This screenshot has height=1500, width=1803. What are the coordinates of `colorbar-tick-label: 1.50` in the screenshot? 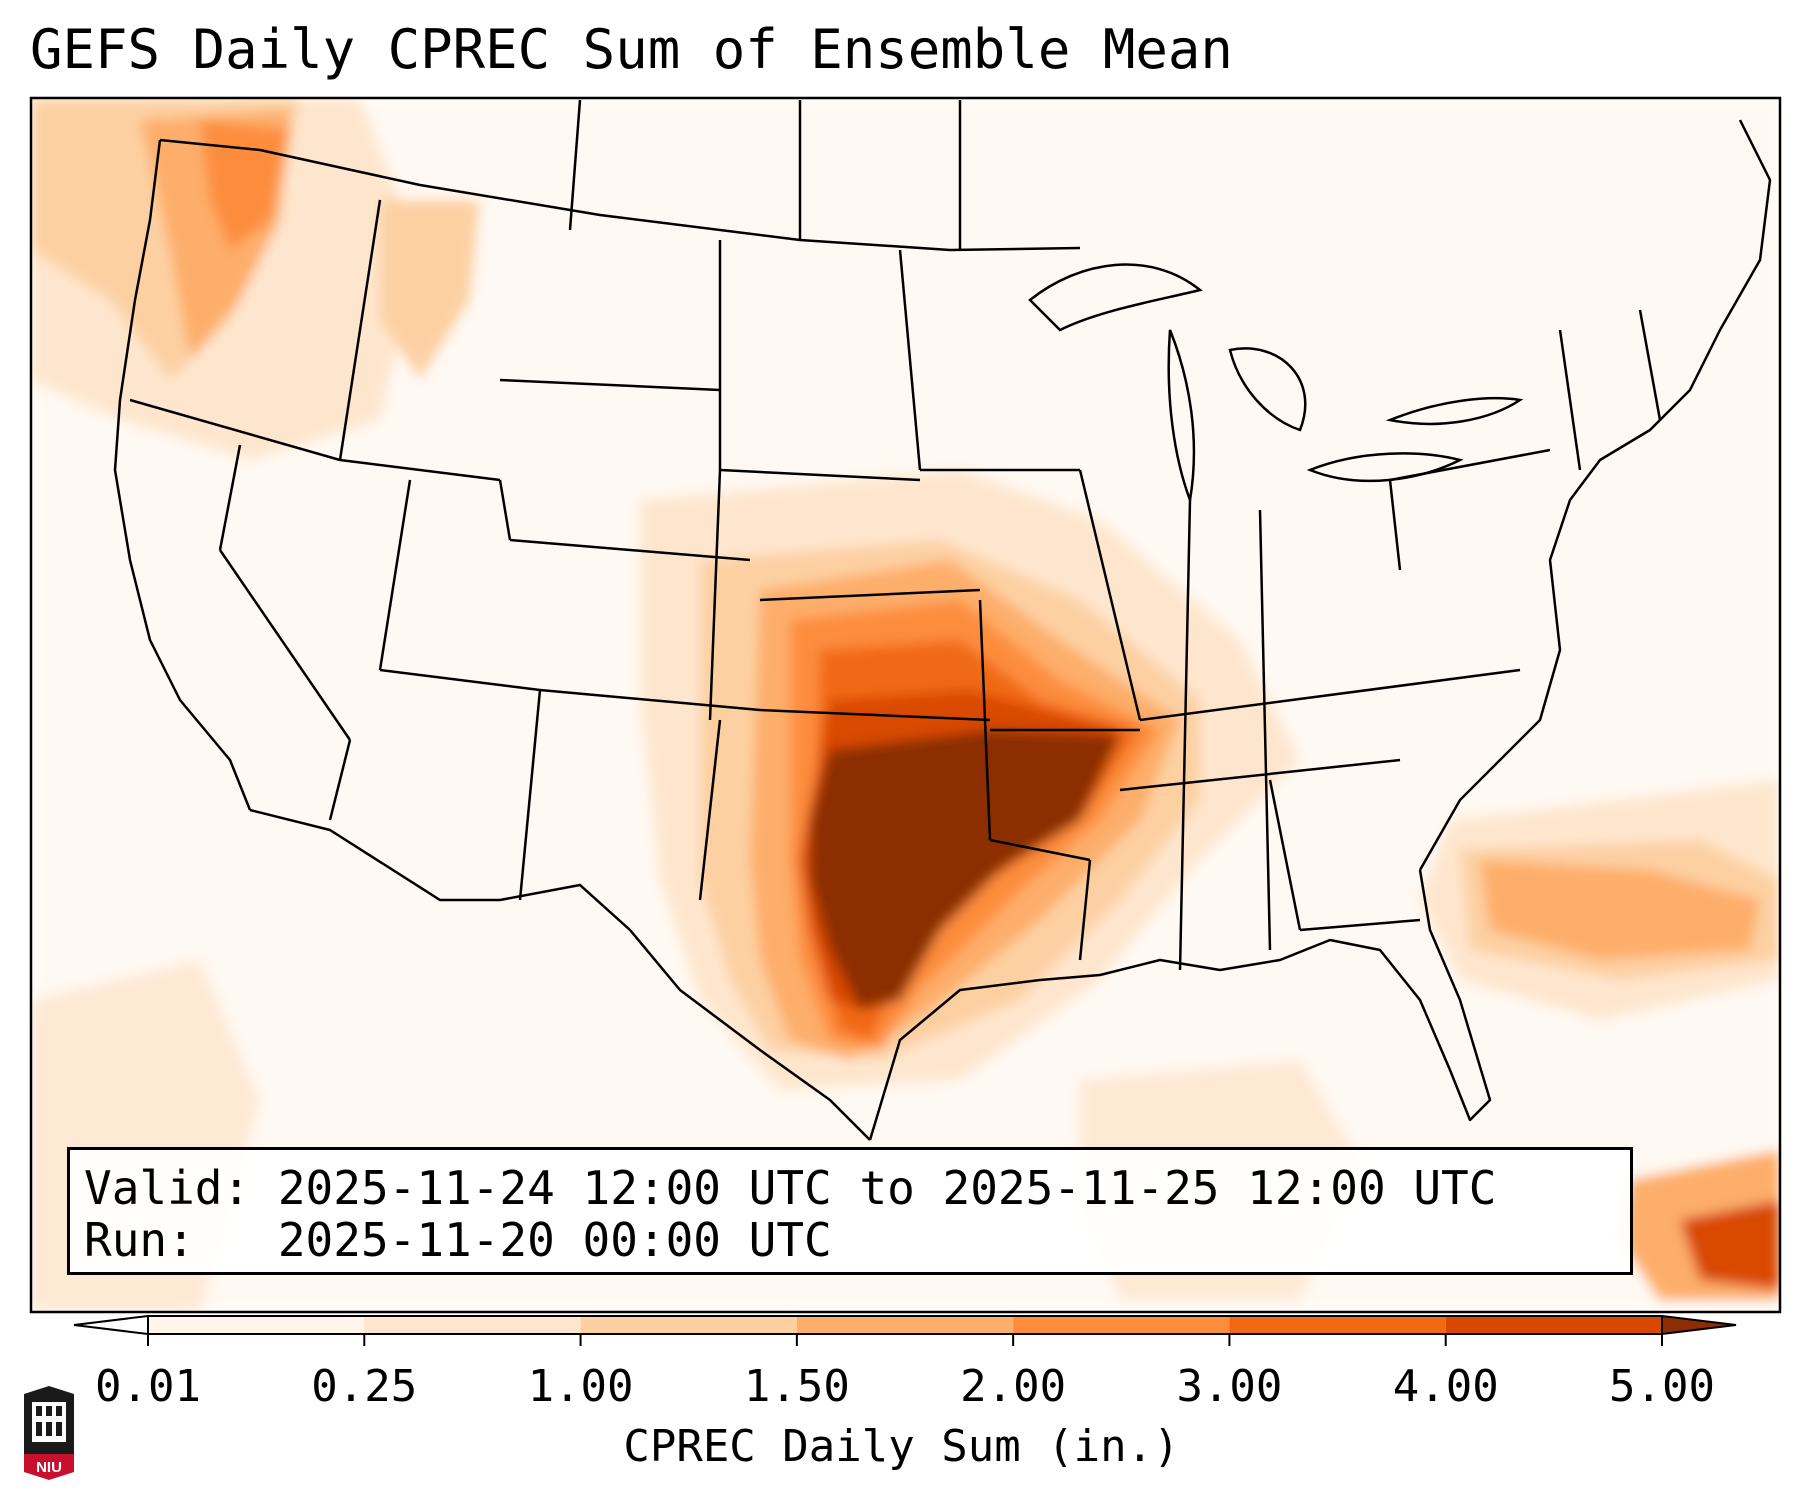 It's located at (796, 1386).